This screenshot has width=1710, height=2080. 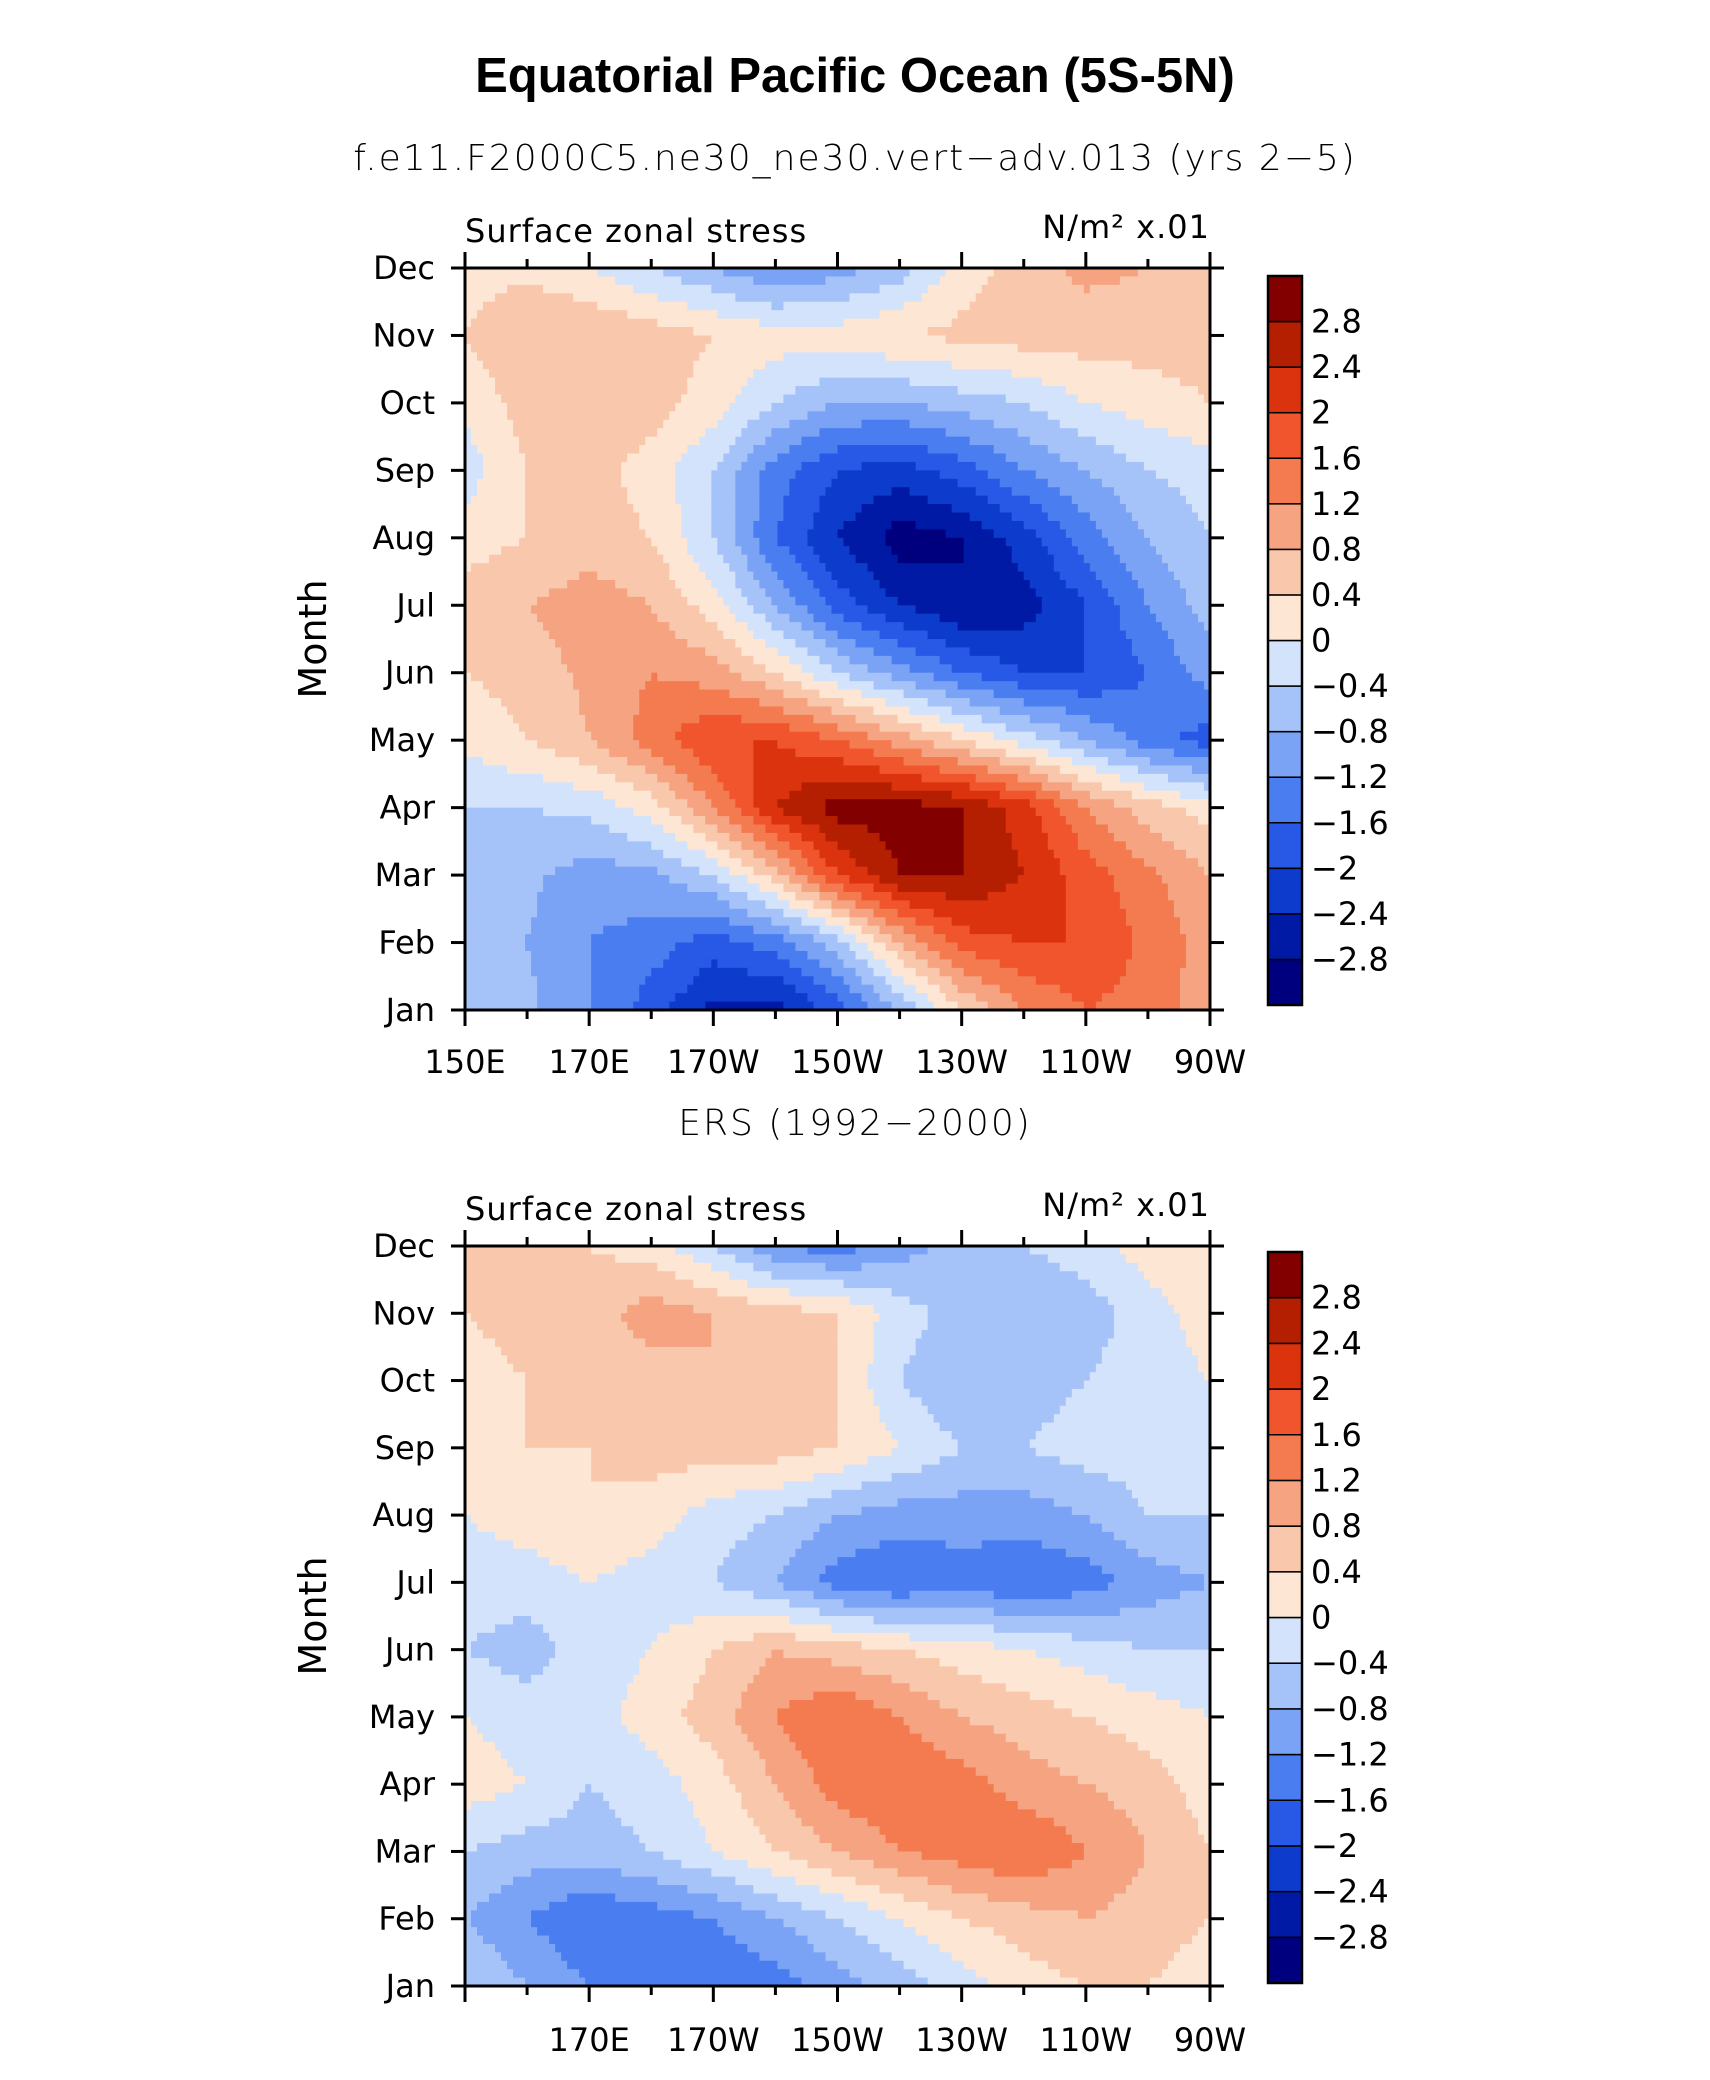 What do you see at coordinates (1336, 1526) in the screenshot?
I see `colorbar-label: 0.8` at bounding box center [1336, 1526].